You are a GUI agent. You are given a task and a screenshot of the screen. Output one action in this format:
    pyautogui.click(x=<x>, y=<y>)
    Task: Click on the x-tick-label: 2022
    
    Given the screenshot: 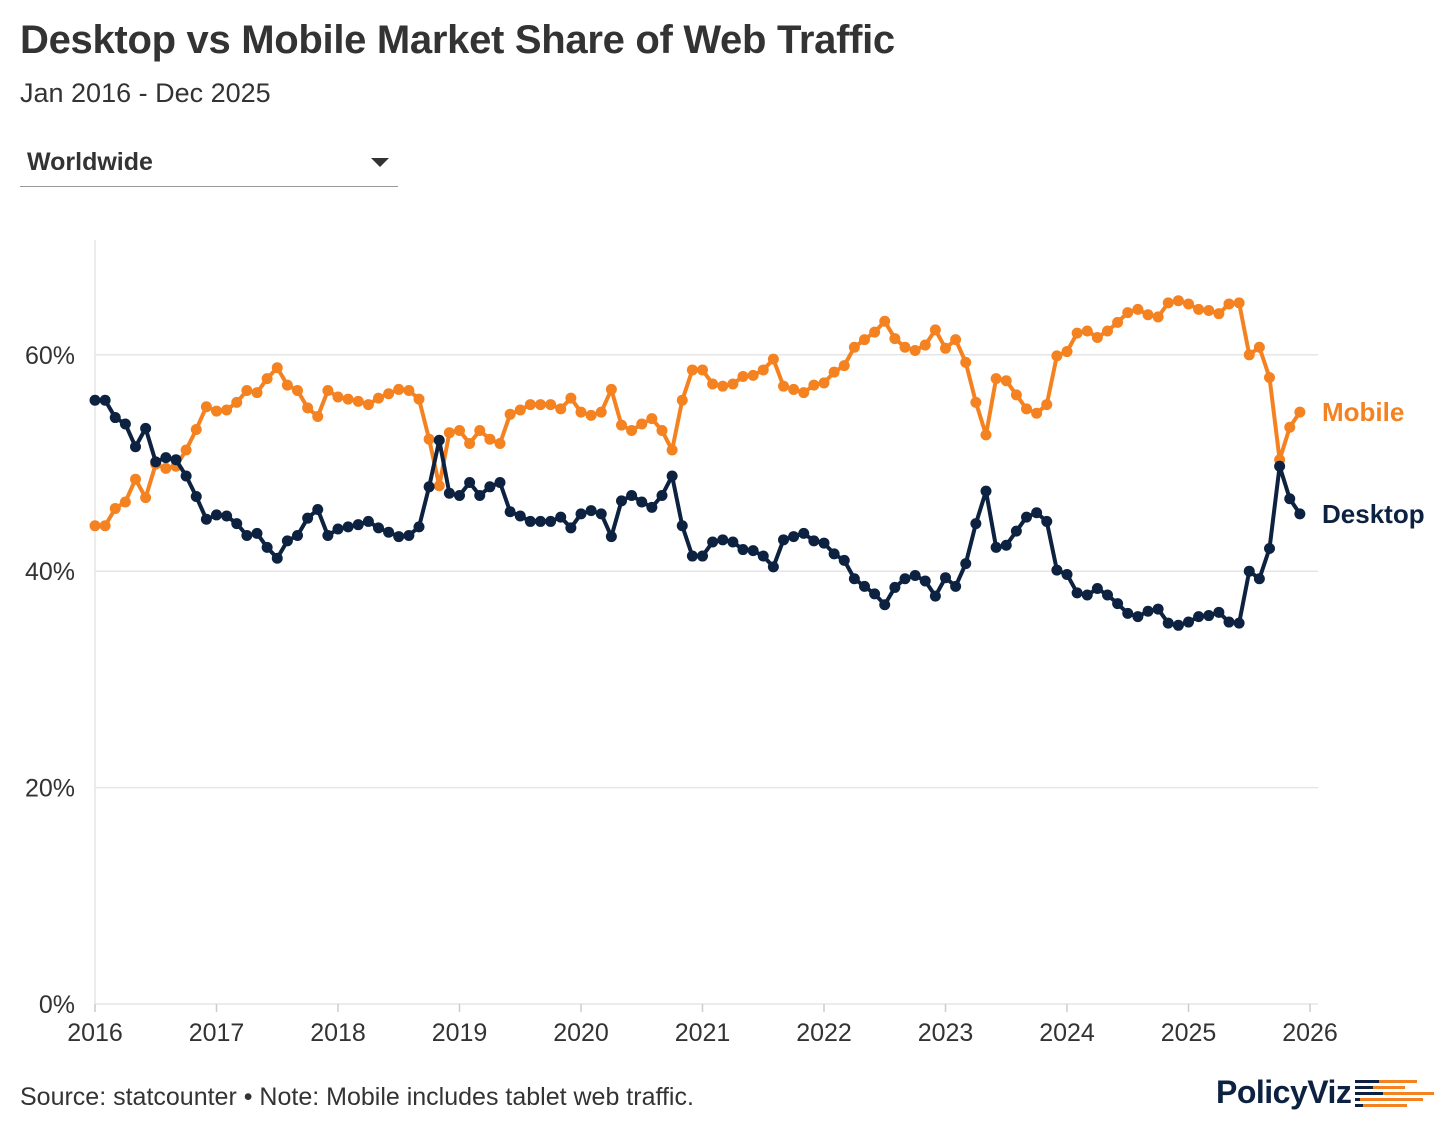 What is the action you would take?
    pyautogui.click(x=824, y=1033)
    